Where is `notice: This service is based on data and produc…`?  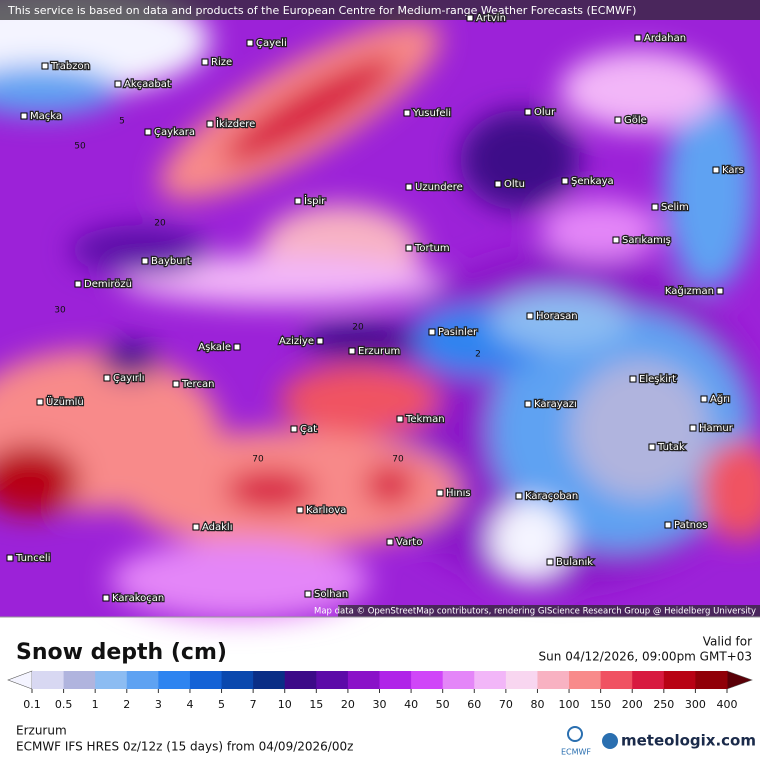 notice: This service is based on data and produc… is located at coordinates (321, 10).